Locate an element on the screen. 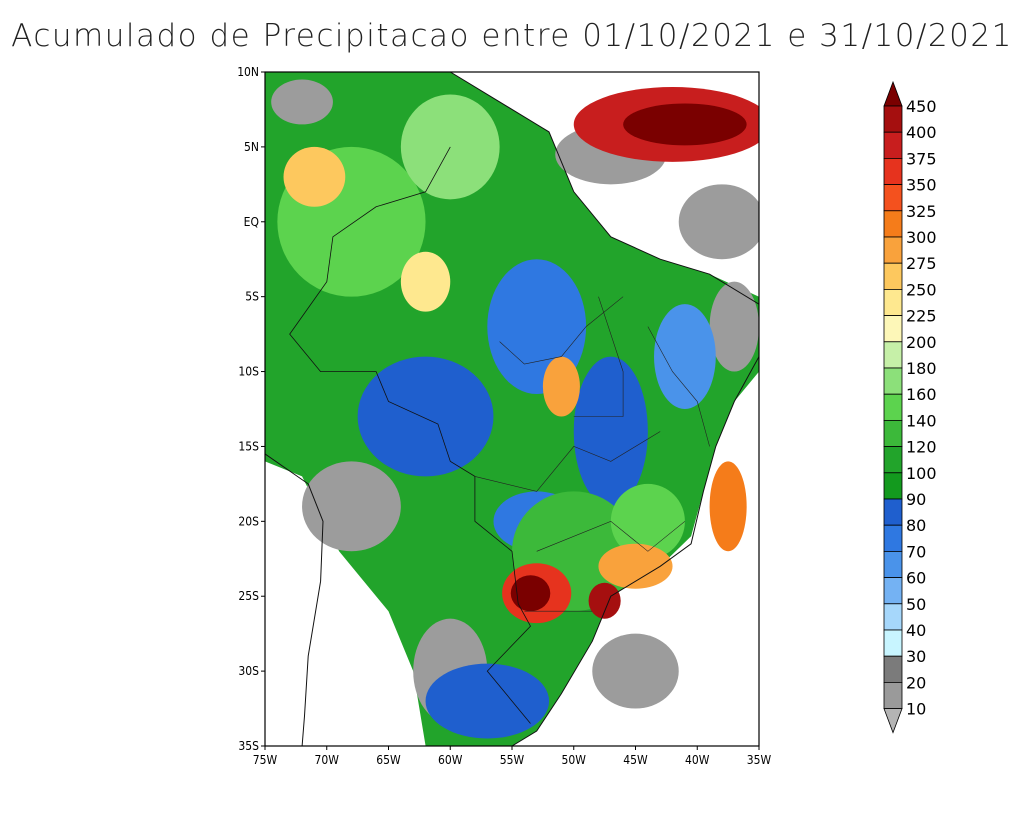 The image size is (1024, 819). coastline-west is located at coordinates (294, 599).